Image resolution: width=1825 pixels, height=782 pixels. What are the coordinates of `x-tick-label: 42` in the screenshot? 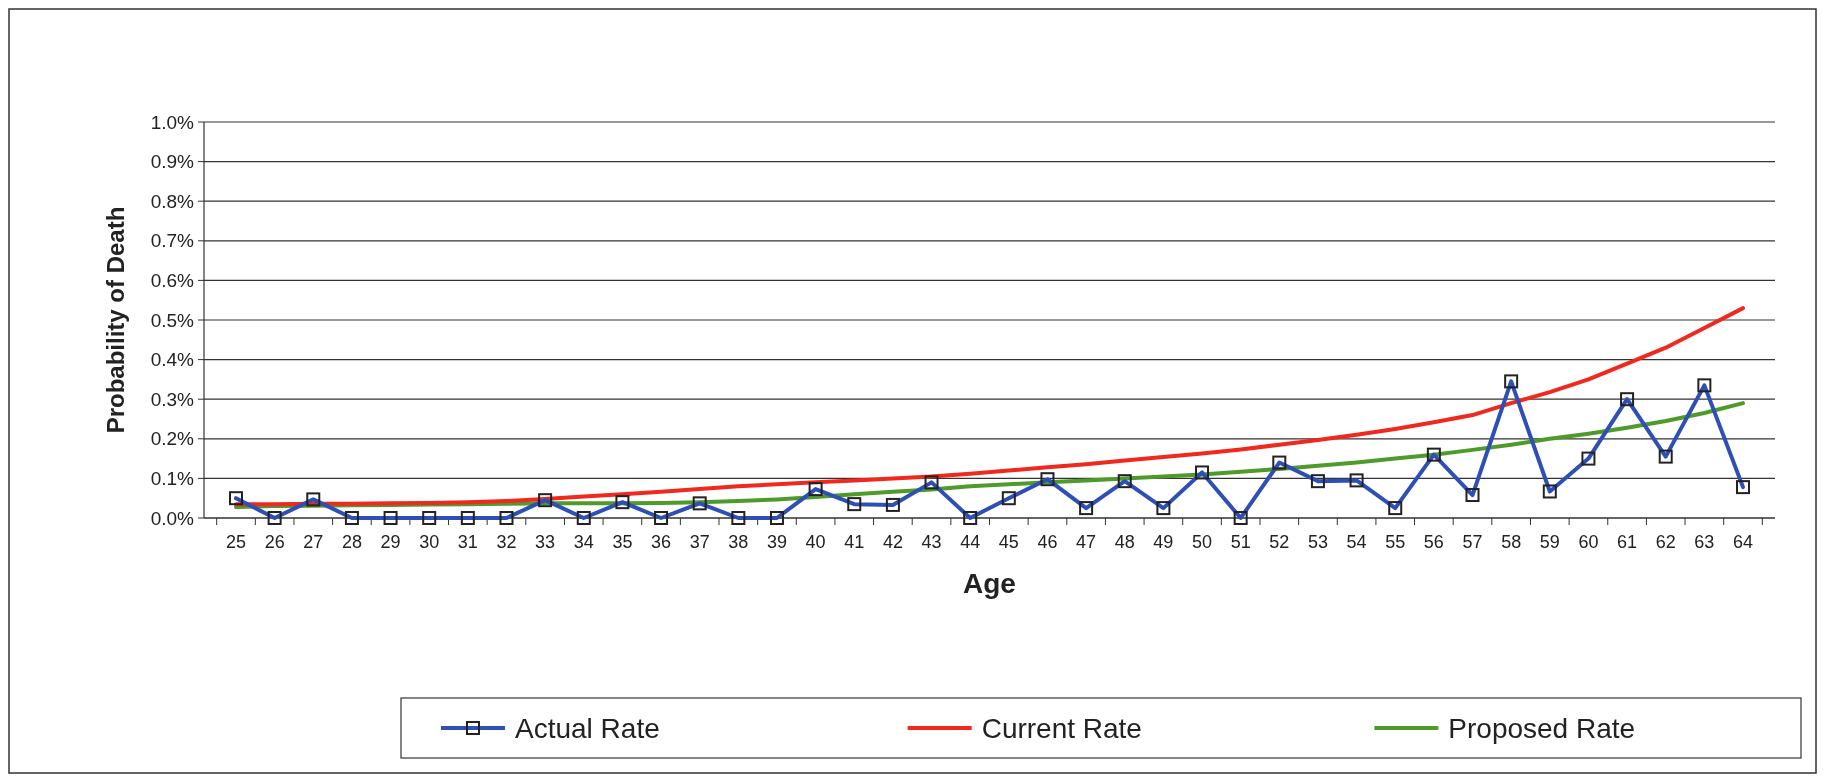 It's located at (892, 542).